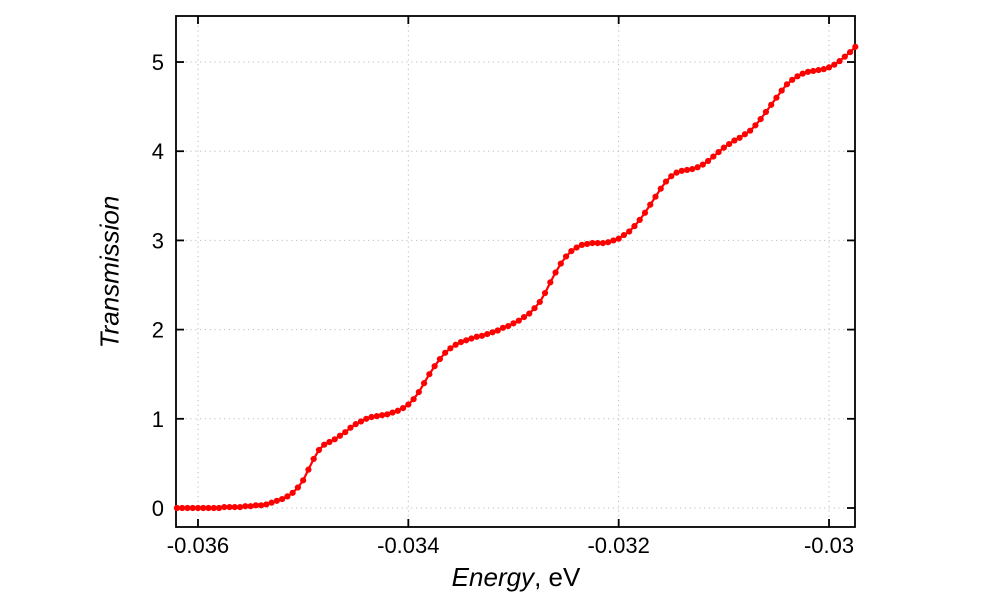  I want to click on y-tick-label: 0, so click(158, 508).